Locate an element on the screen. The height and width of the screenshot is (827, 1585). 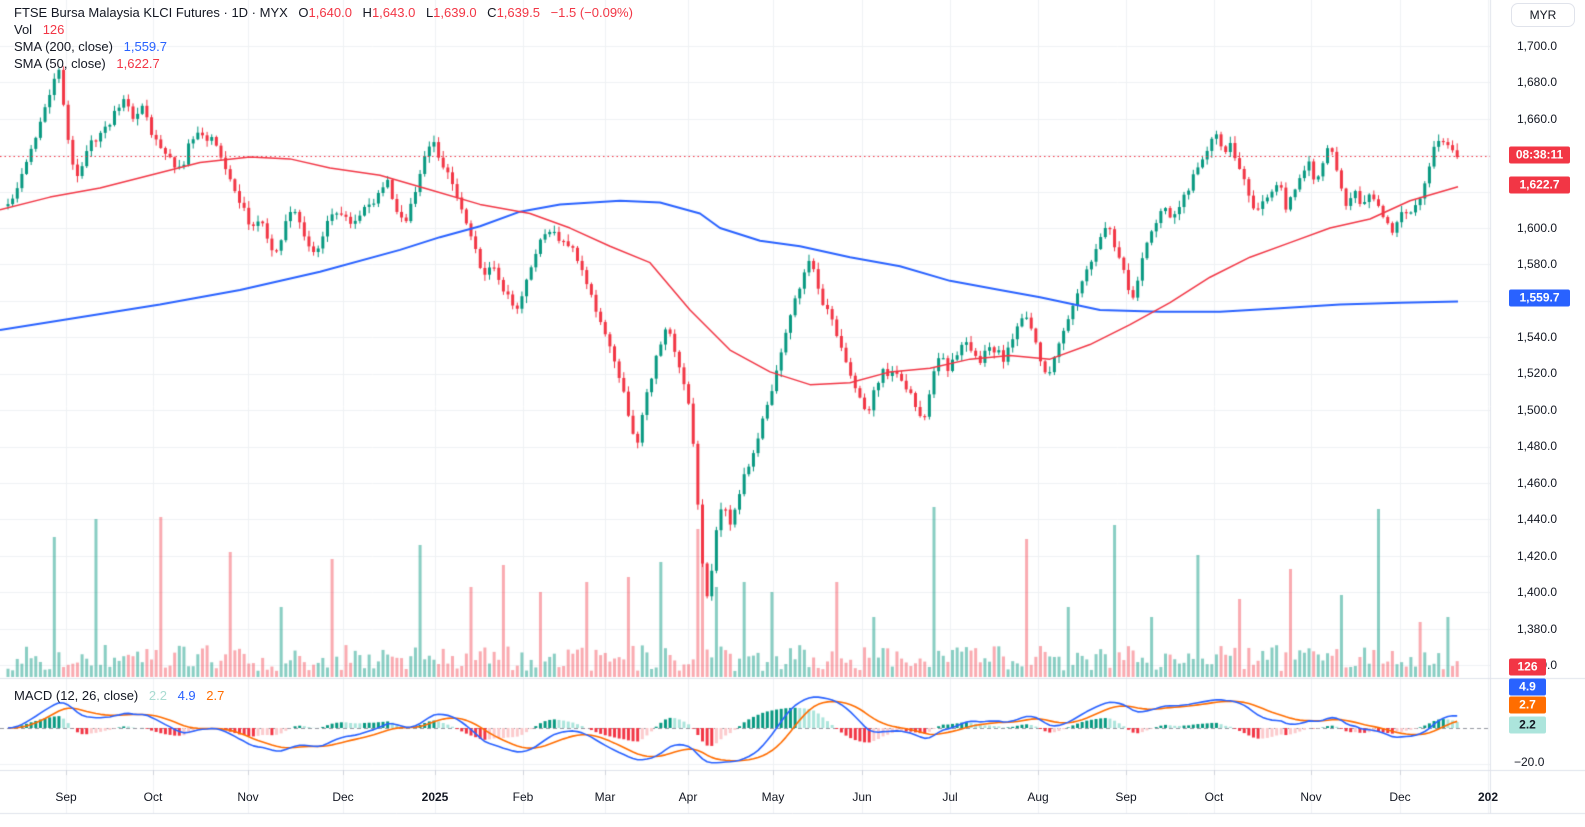
histogram-badge: 2.2 is located at coordinates (1527, 725).